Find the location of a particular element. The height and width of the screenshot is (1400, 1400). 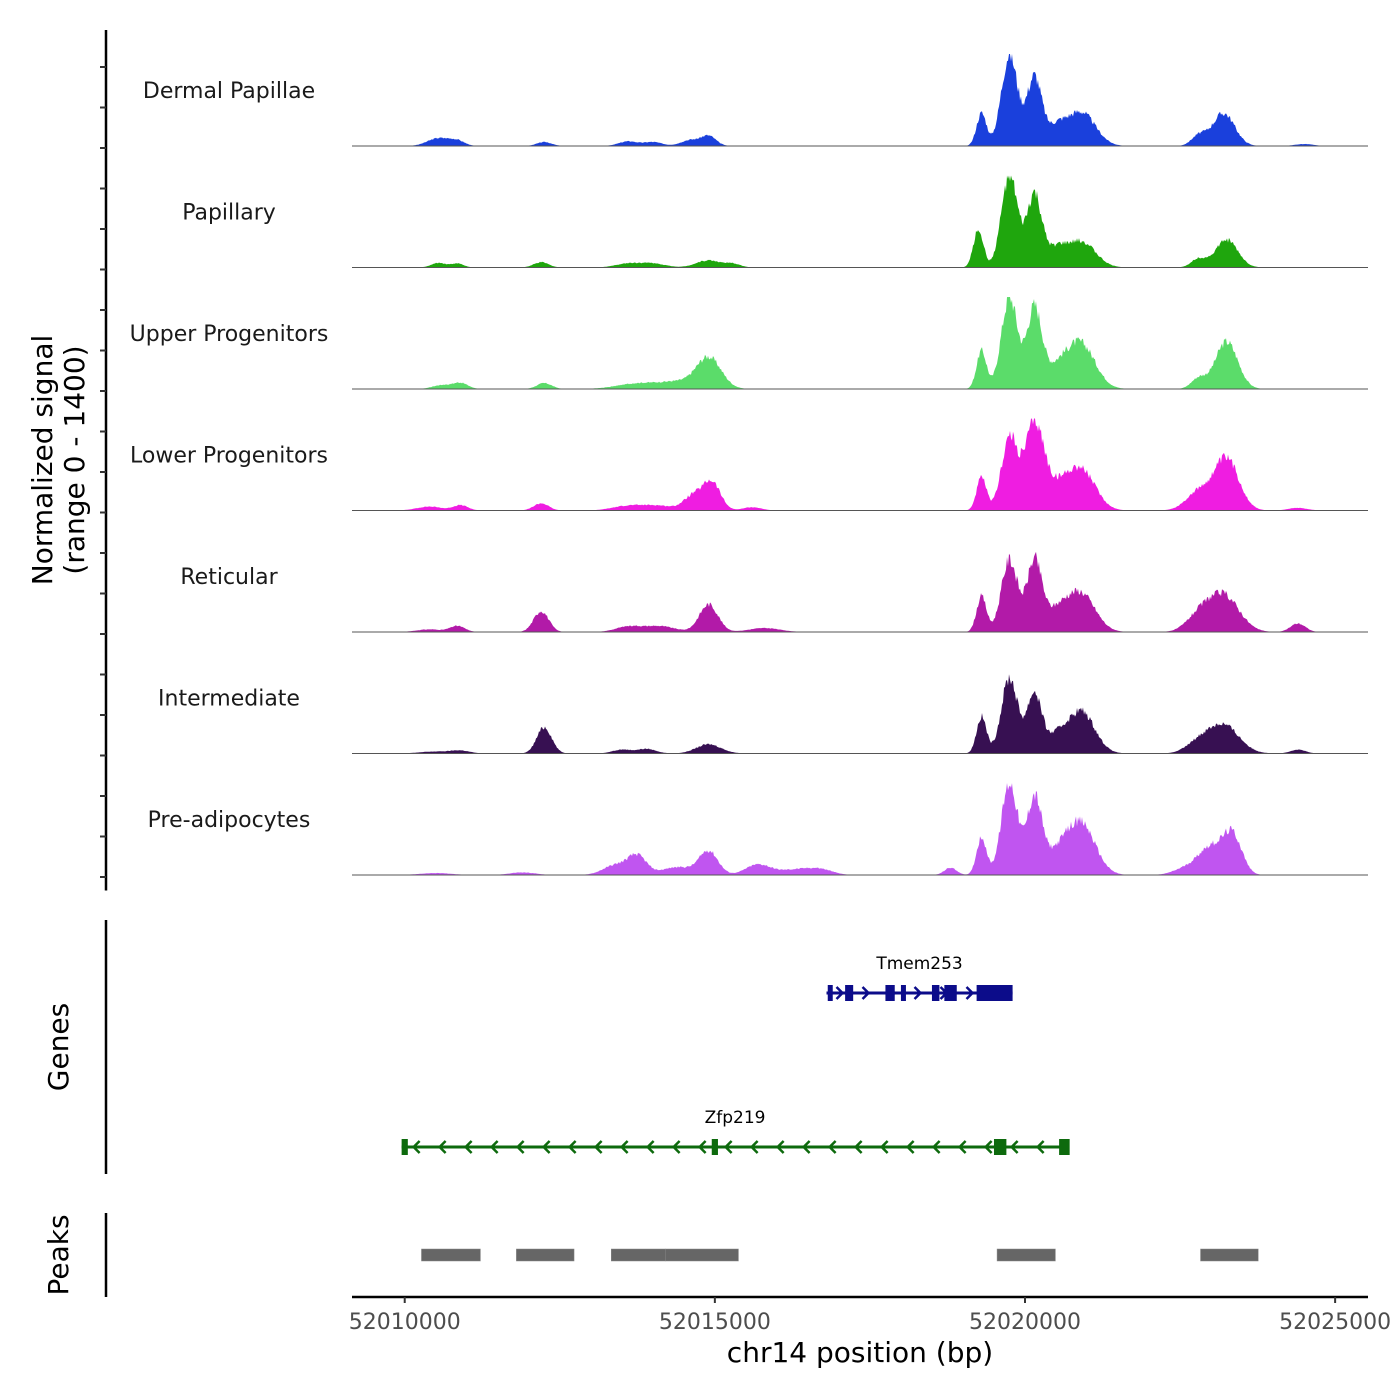

track-label: Upper Progenitors is located at coordinates (229, 334).